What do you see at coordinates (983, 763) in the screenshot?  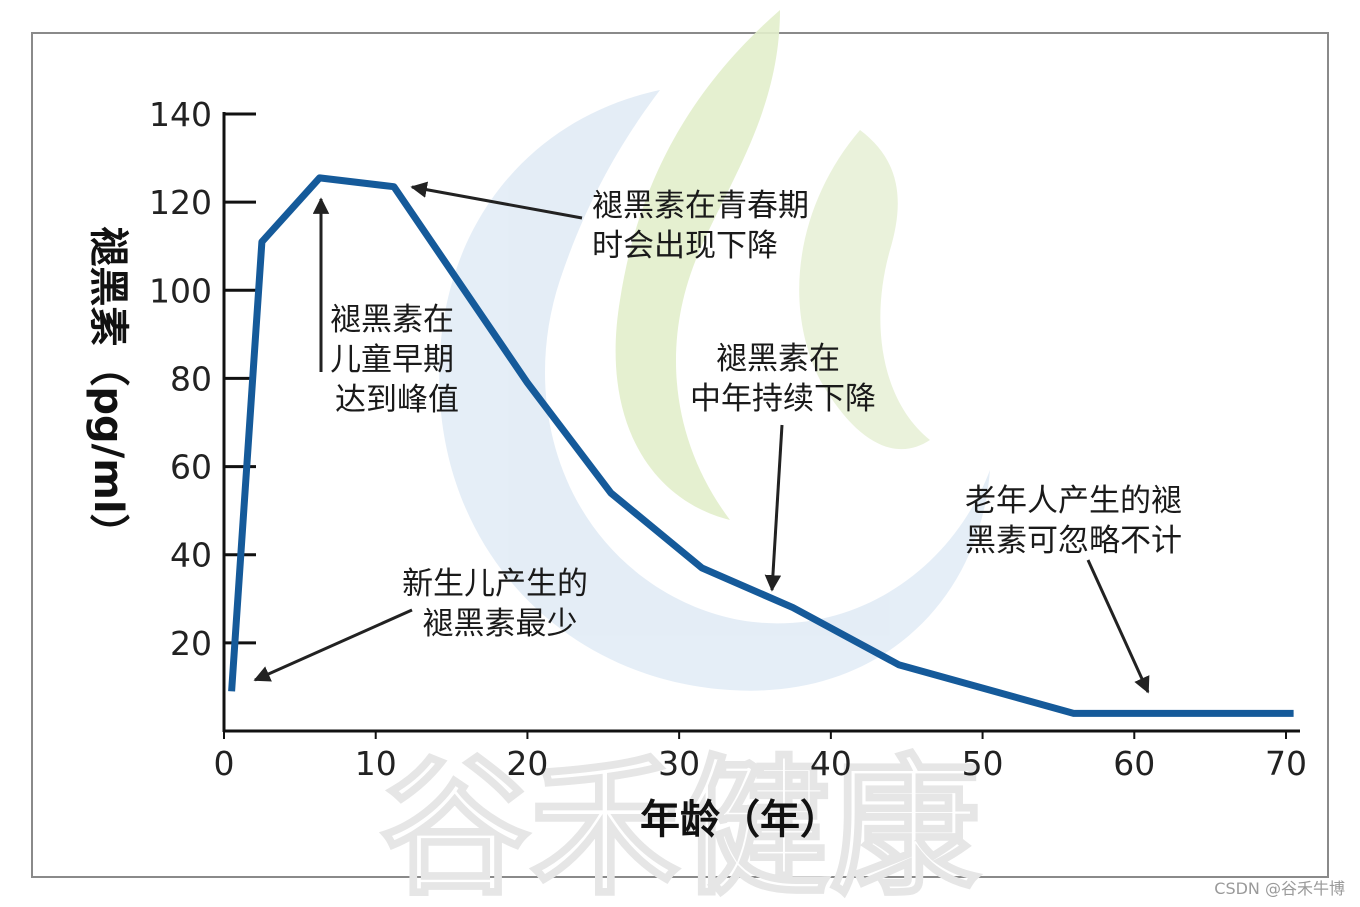 I see `x-tick-label: 50` at bounding box center [983, 763].